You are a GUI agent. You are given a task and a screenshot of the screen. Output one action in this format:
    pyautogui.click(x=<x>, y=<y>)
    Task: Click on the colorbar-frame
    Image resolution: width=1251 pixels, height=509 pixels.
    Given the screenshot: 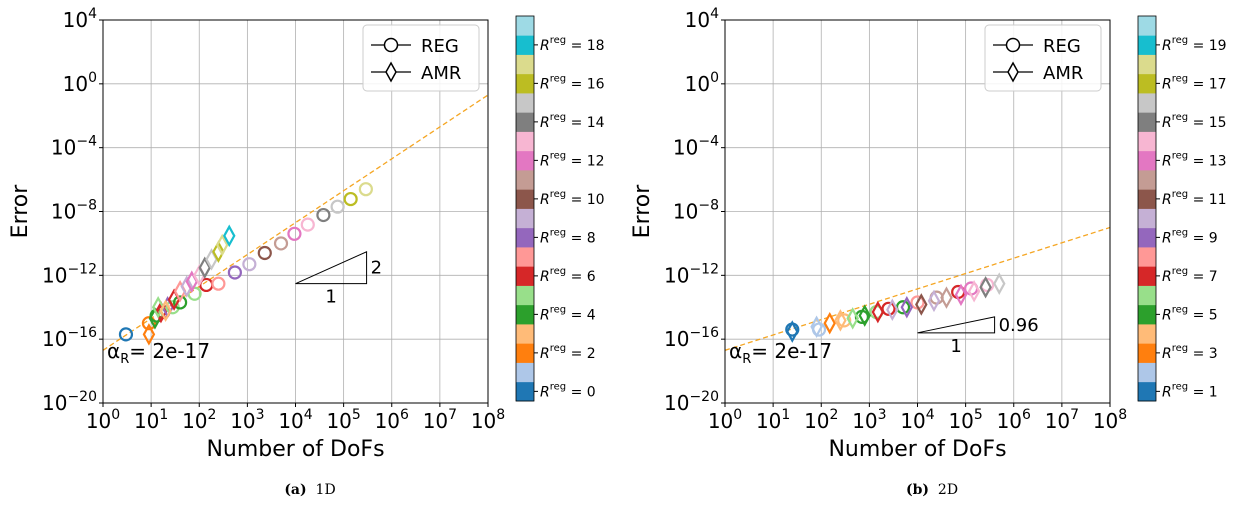 What is the action you would take?
    pyautogui.click(x=1147, y=208)
    